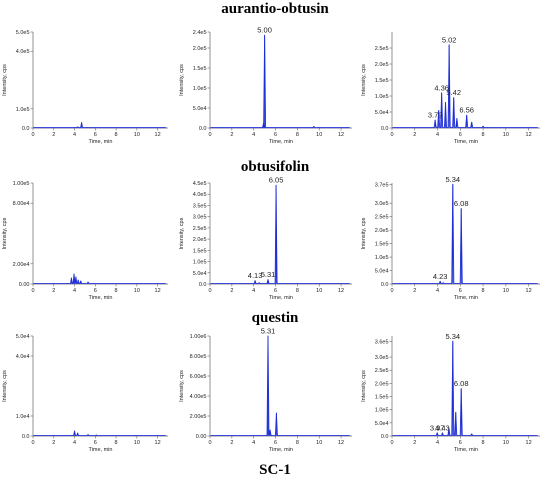  What do you see at coordinates (275, 9) in the screenshot?
I see `section-title-aurantio-obtusin: aurantio-obtusin` at bounding box center [275, 9].